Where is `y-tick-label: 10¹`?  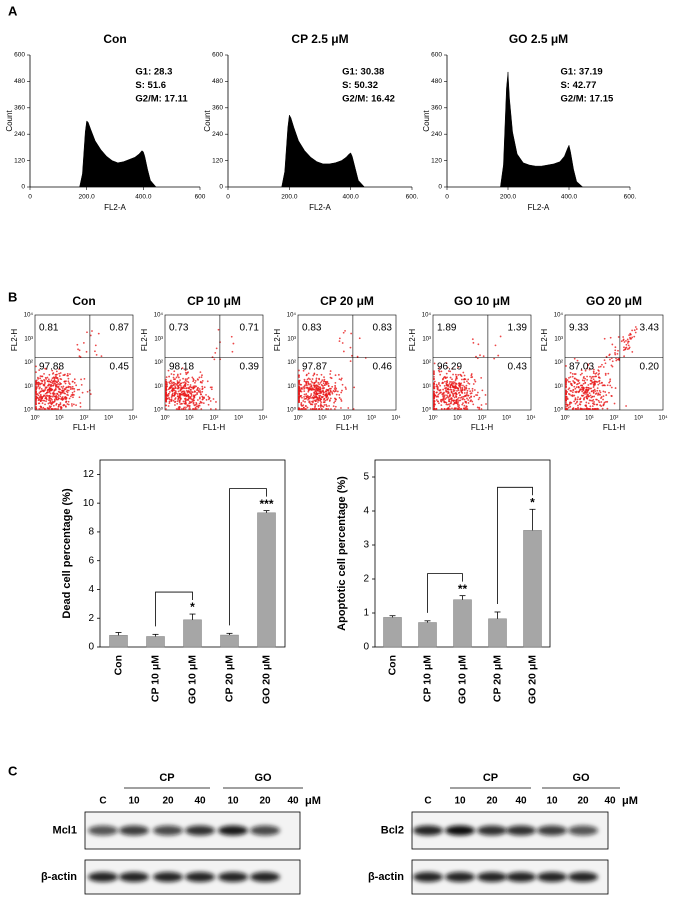
y-tick-label: 10¹ is located at coordinates (558, 387).